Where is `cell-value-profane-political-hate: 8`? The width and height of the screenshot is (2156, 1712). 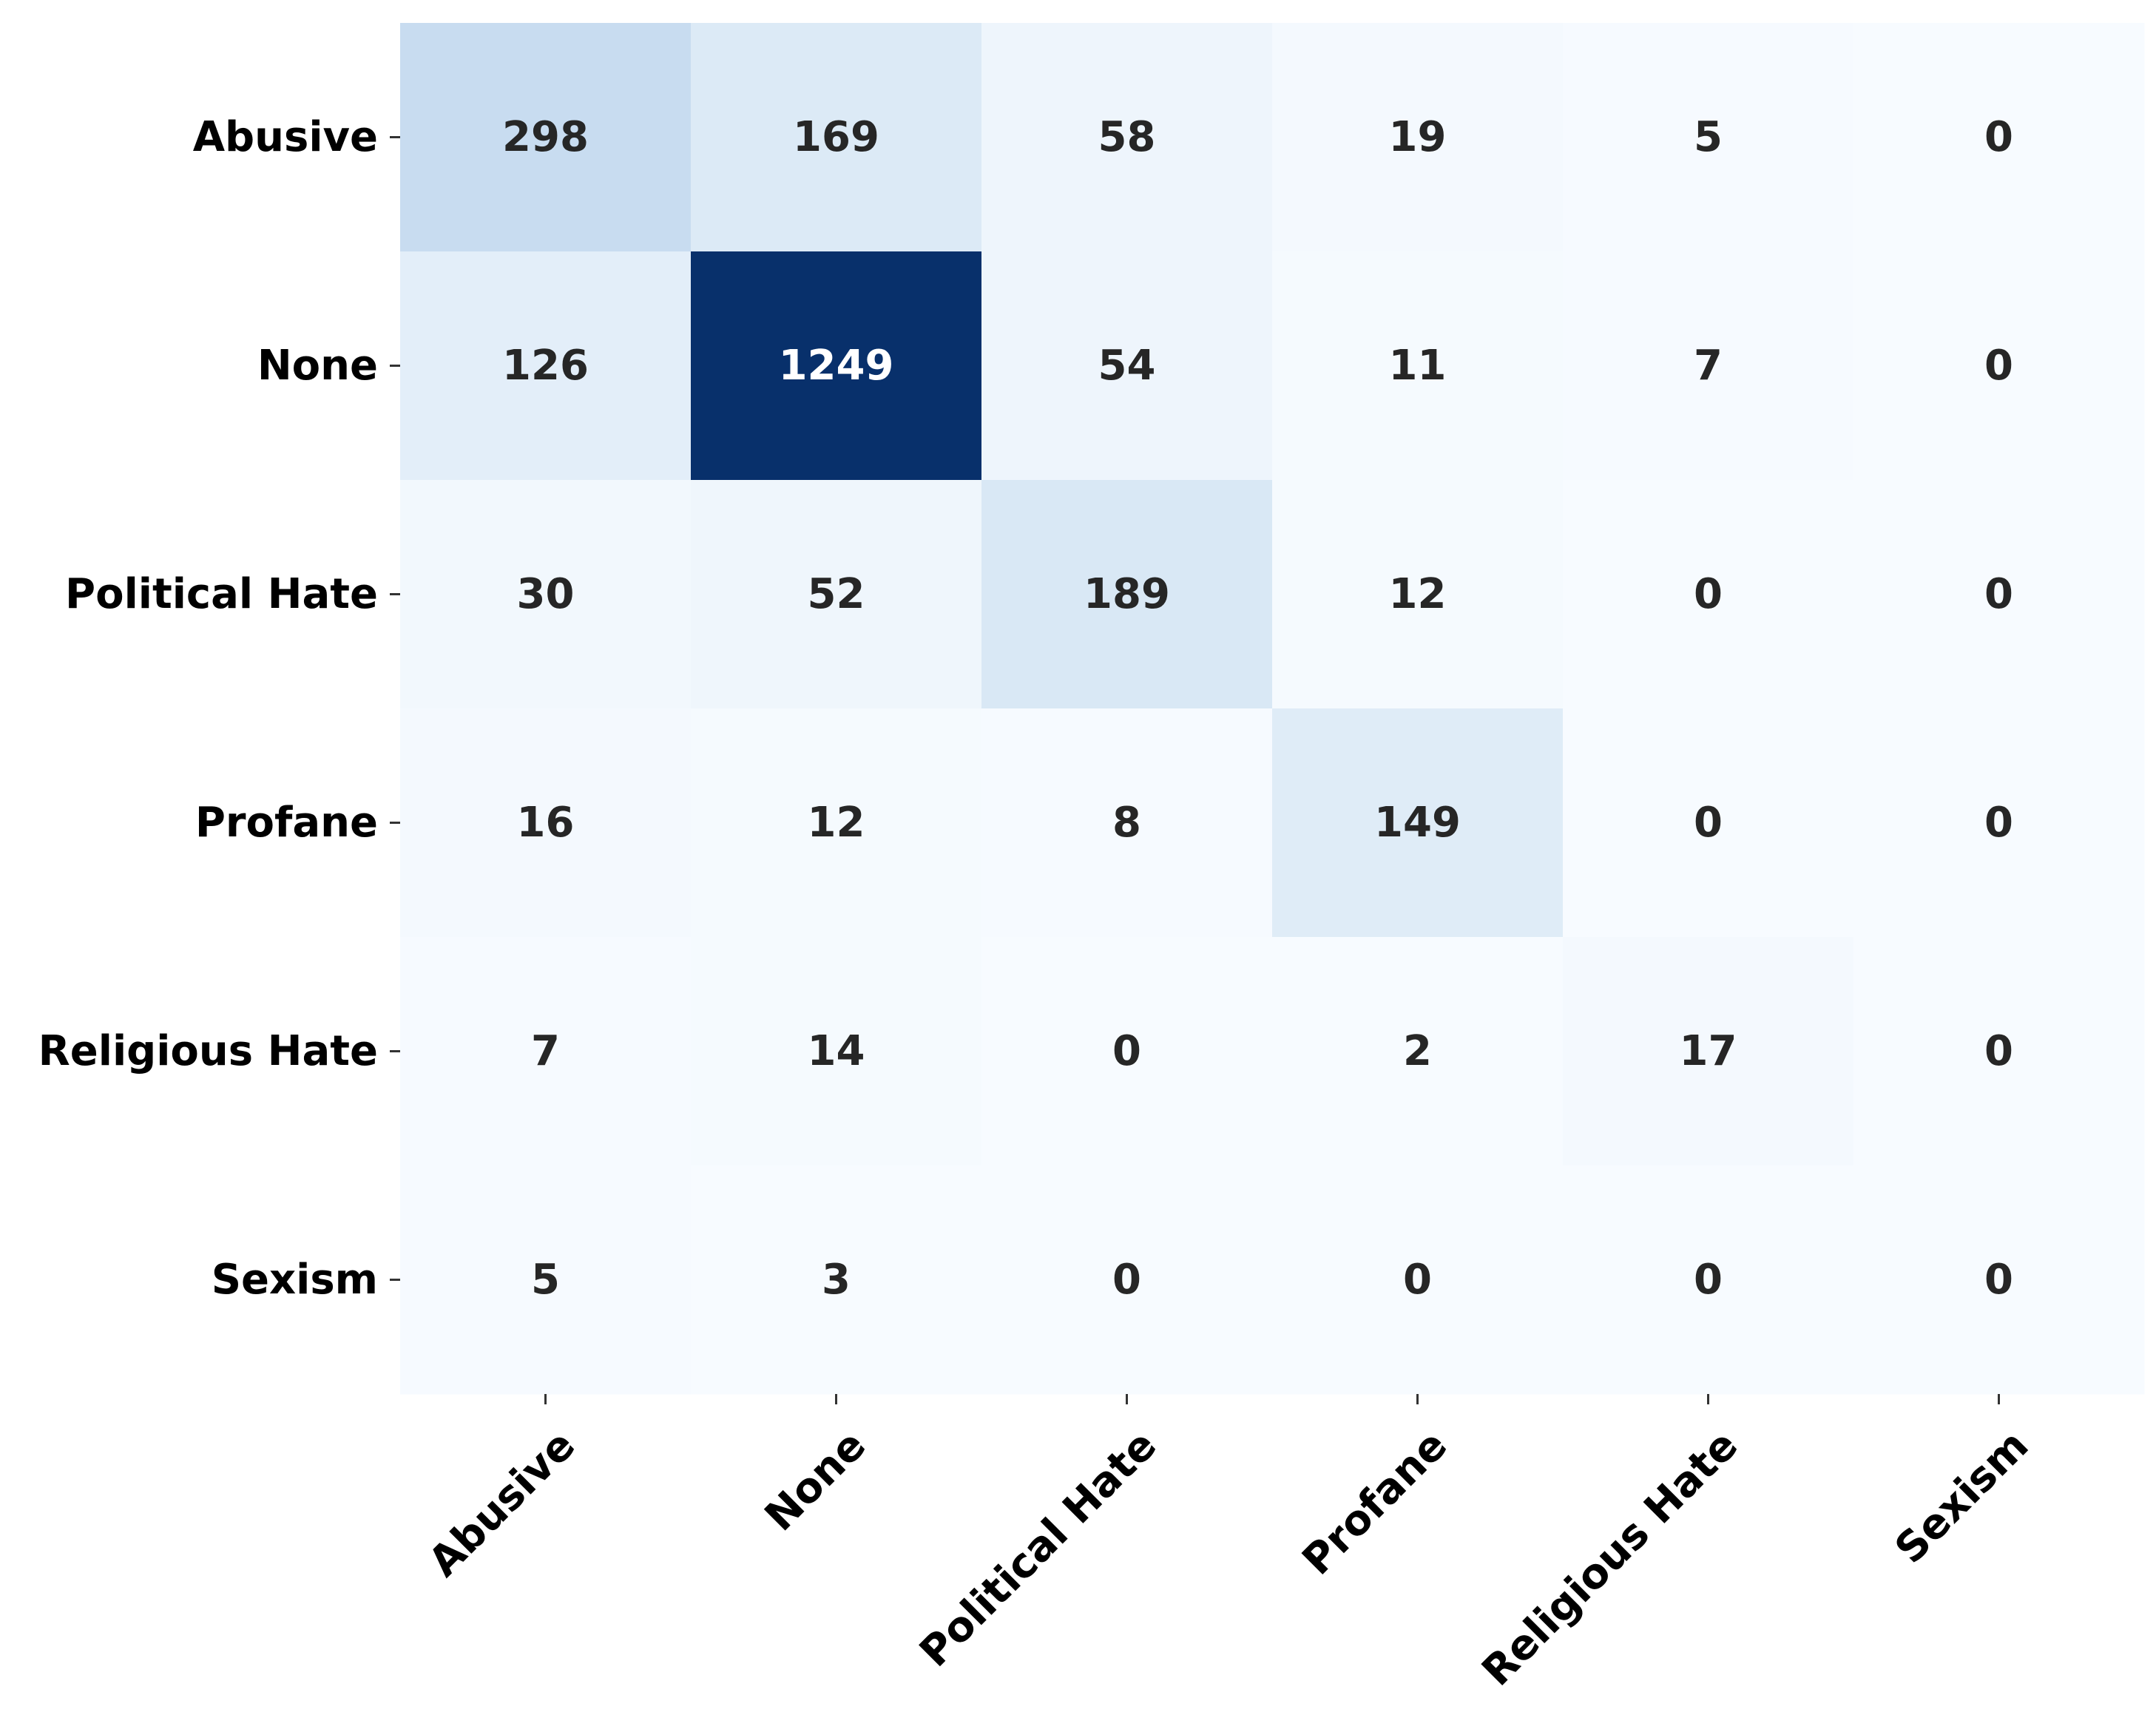
cell-value-profane-political-hate: 8 is located at coordinates (1126, 823).